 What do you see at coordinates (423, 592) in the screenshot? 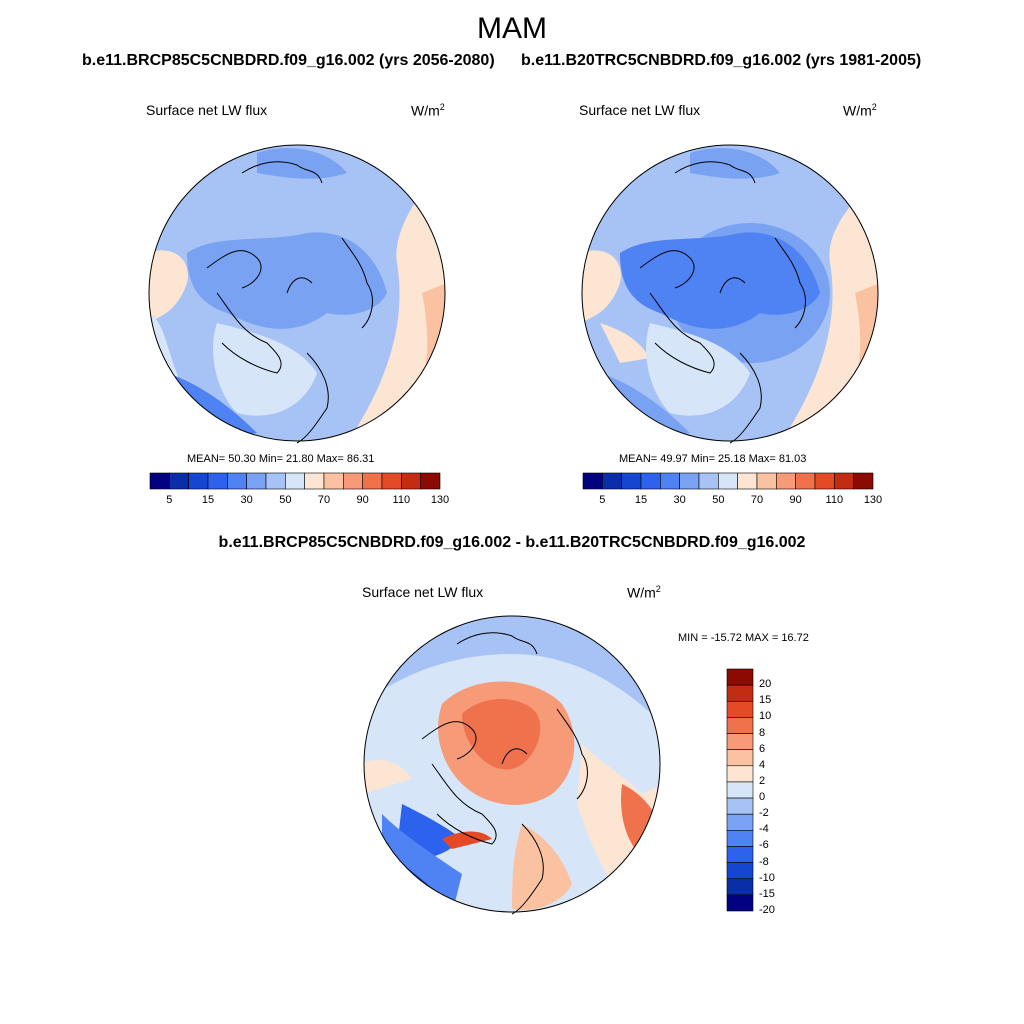
I see `diff-variable-label: Surface net LW flux` at bounding box center [423, 592].